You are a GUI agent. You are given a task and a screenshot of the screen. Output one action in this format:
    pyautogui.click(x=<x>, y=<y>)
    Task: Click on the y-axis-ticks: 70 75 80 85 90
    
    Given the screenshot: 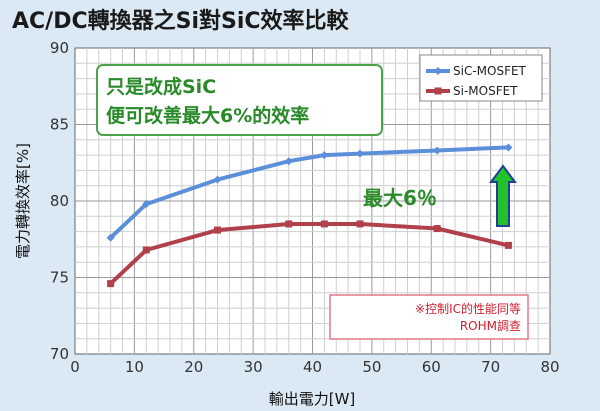 What is the action you would take?
    pyautogui.click(x=59, y=201)
    